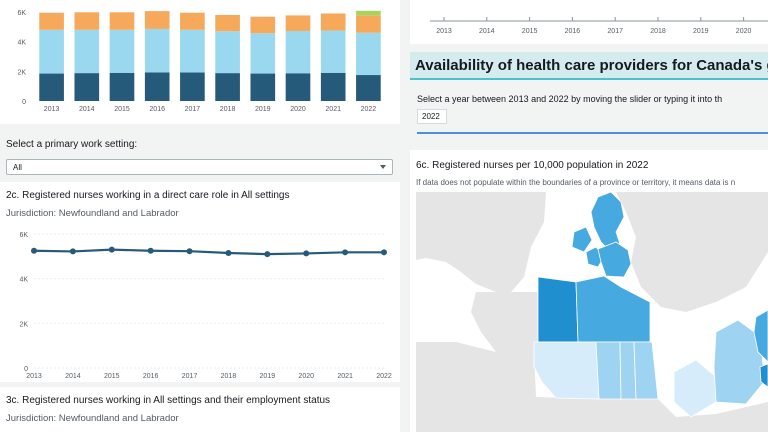 The width and height of the screenshot is (768, 432). I want to click on year-slider, so click(592, 133).